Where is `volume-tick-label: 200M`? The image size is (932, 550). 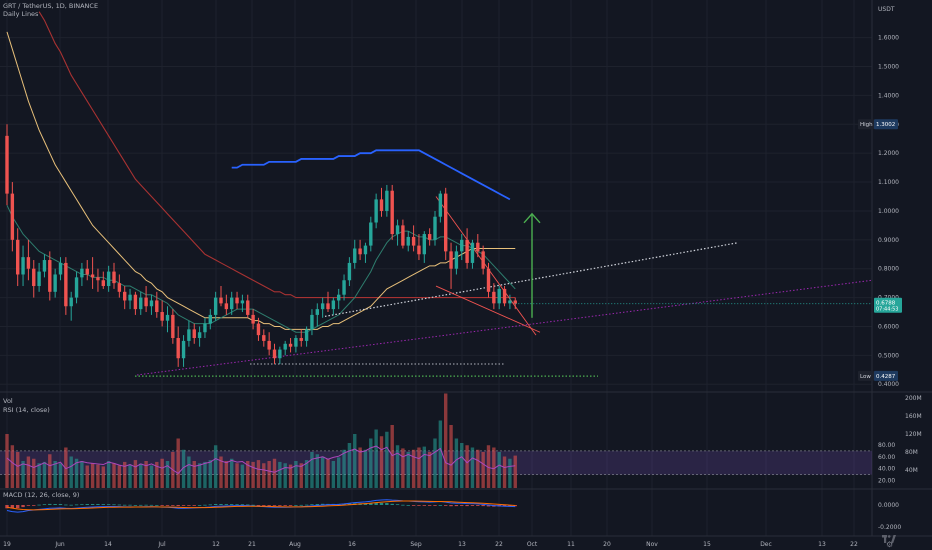
volume-tick-label: 200M is located at coordinates (913, 398).